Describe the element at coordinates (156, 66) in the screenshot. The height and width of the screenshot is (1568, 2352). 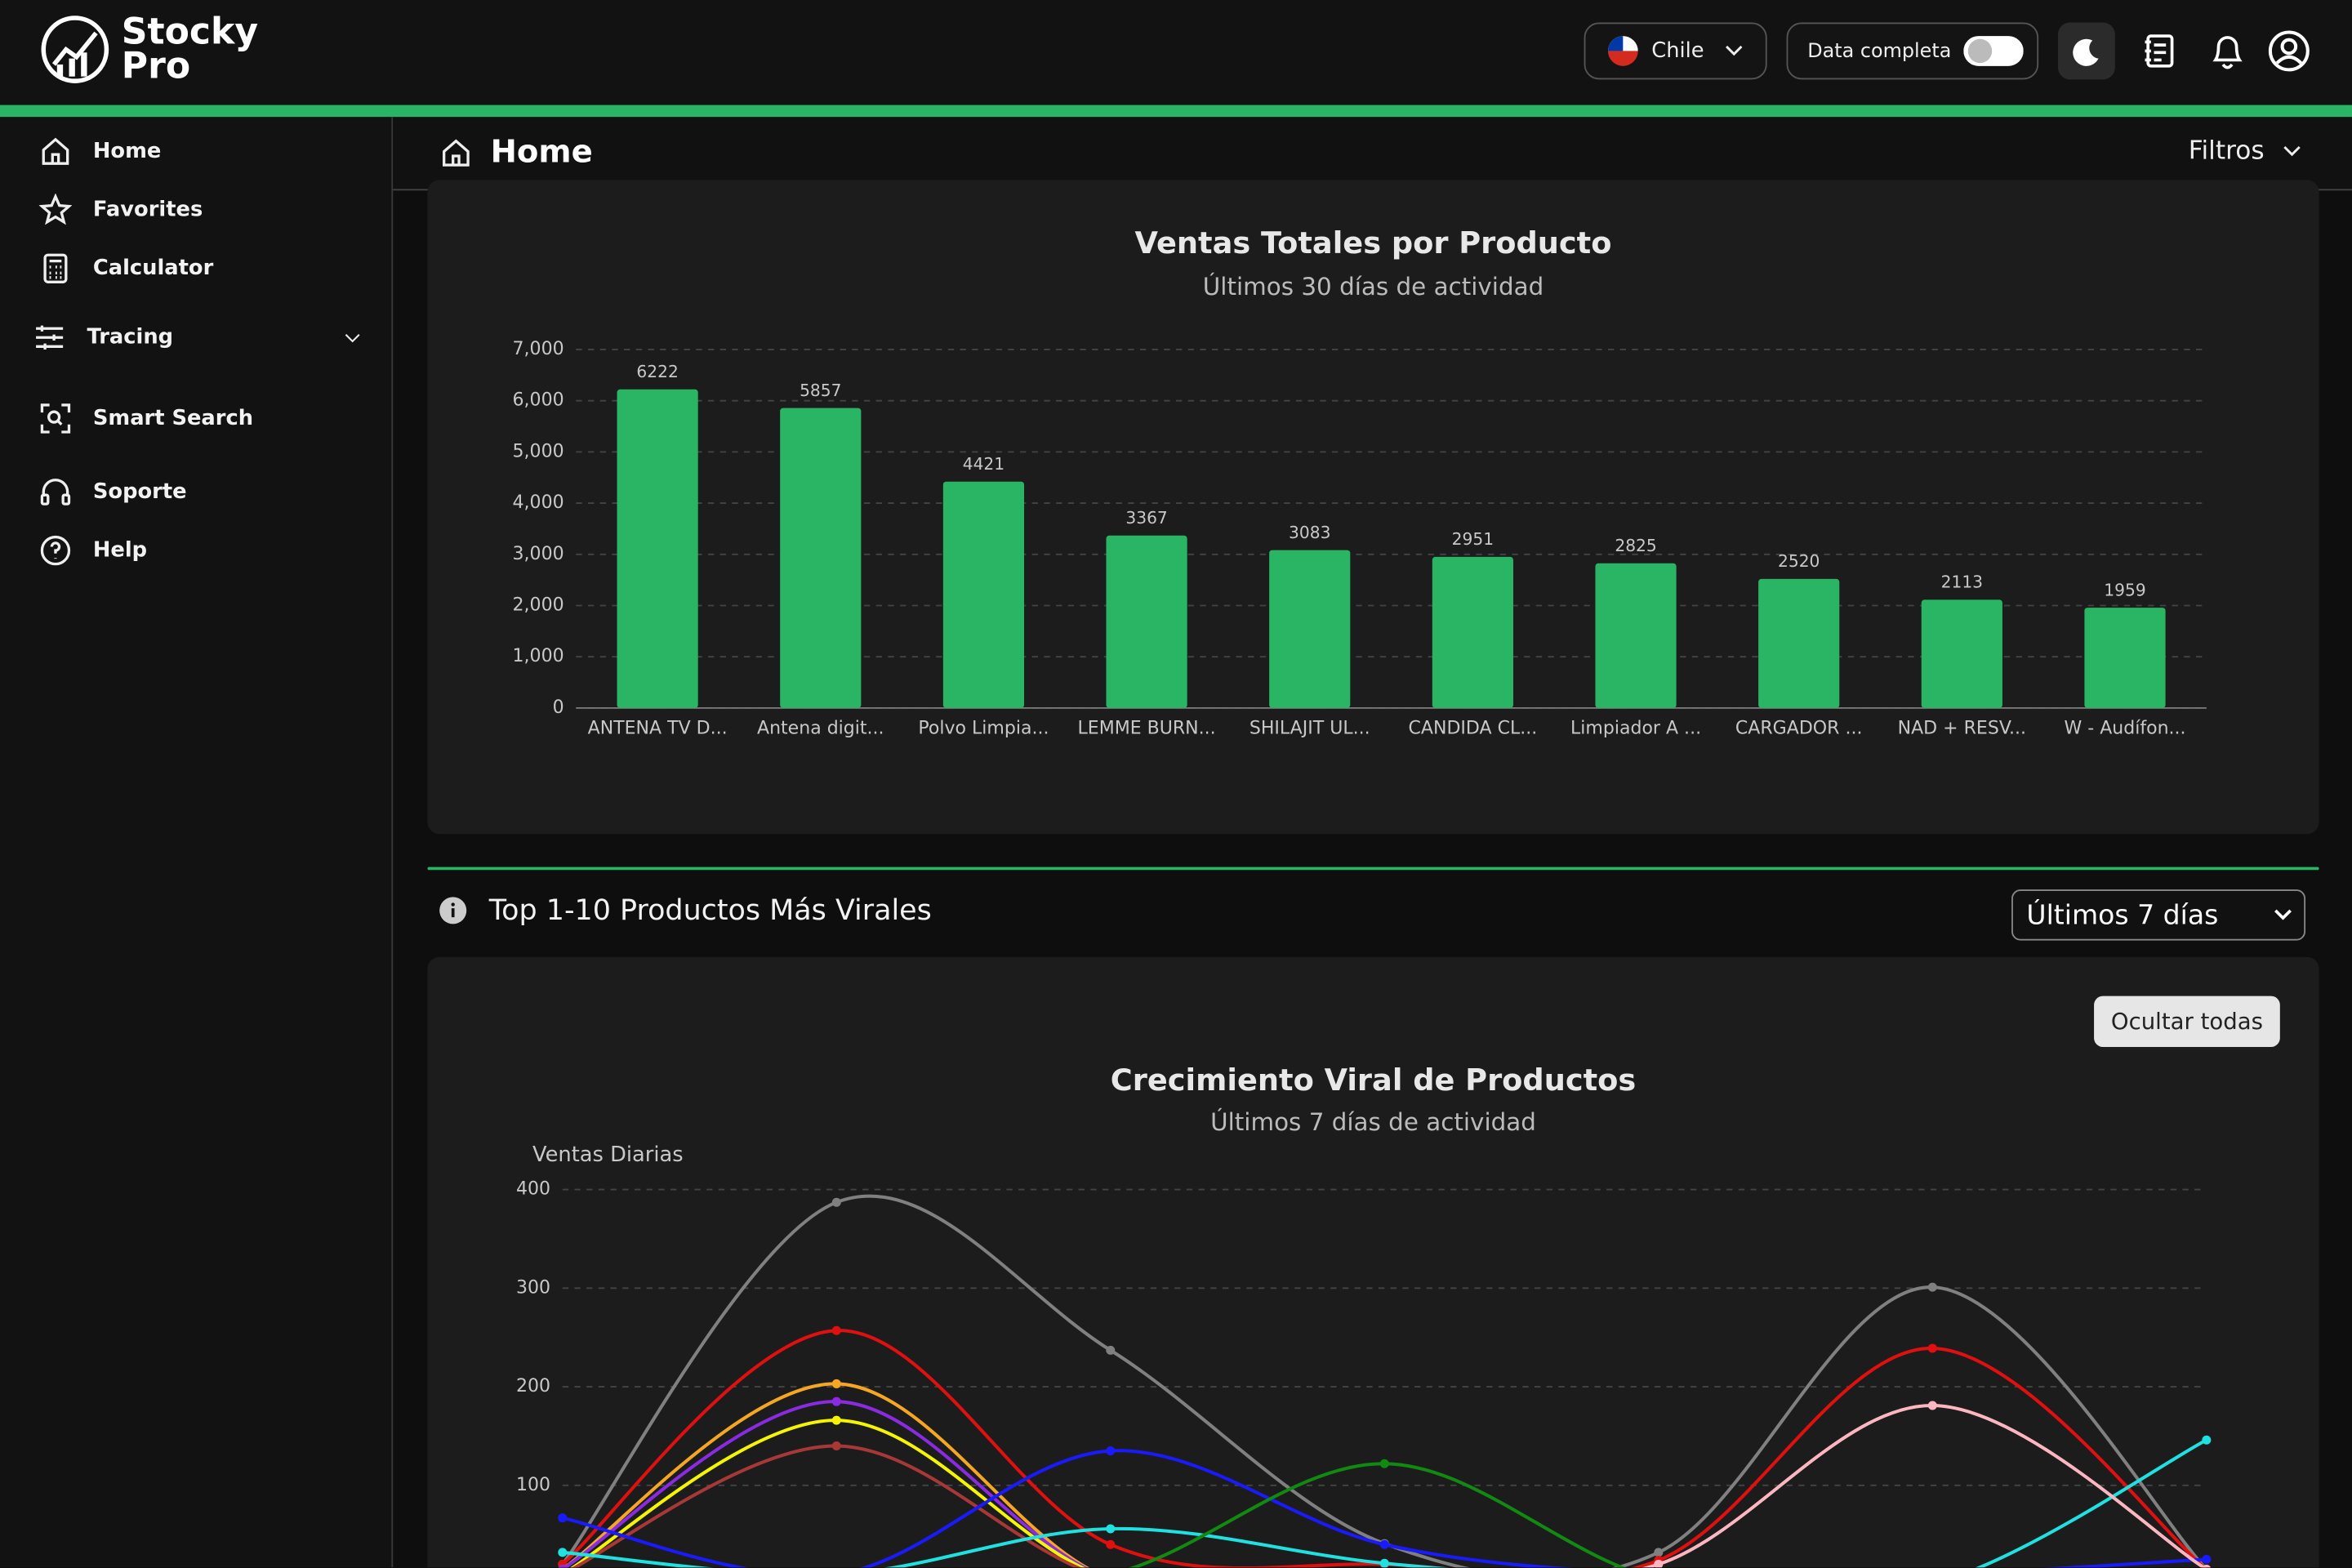
I see `logo-line: Pro` at that location.